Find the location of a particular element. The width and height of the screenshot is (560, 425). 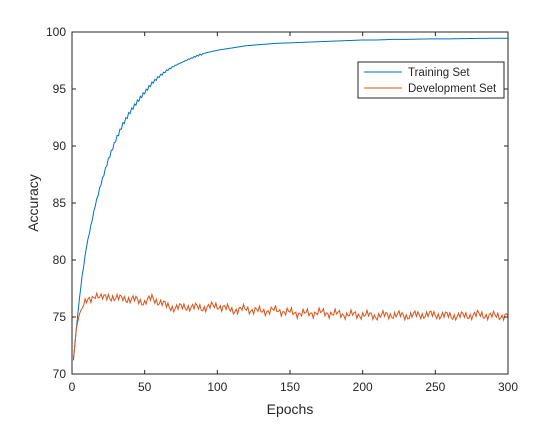

x-tick-label: 200 is located at coordinates (363, 387).